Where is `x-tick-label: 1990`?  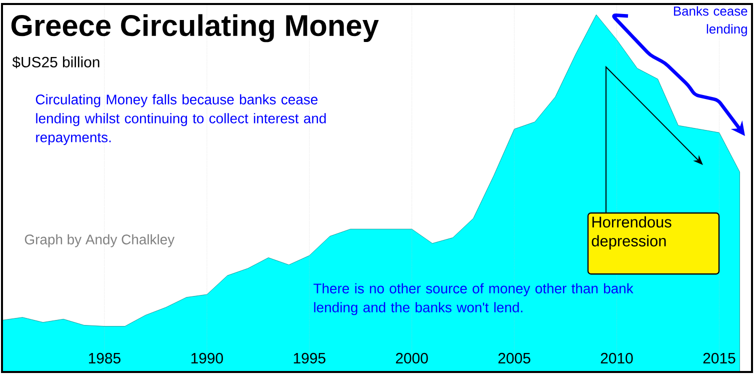 x-tick-label: 1990 is located at coordinates (207, 358).